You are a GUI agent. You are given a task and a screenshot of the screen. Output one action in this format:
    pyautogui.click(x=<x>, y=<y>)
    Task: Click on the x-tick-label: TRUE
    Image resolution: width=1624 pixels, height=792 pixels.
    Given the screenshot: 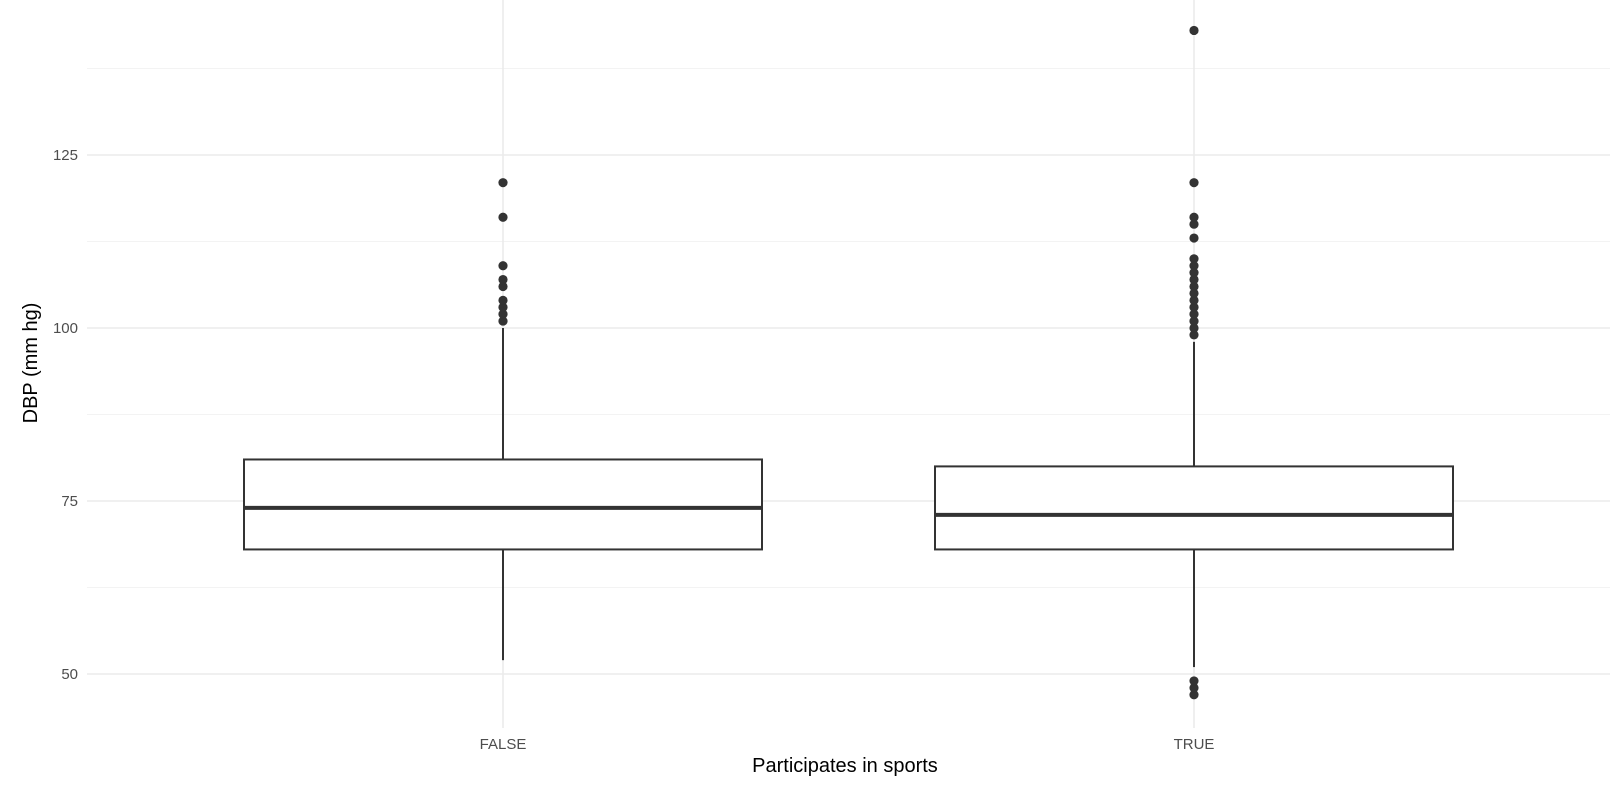 What is the action you would take?
    pyautogui.click(x=1194, y=744)
    